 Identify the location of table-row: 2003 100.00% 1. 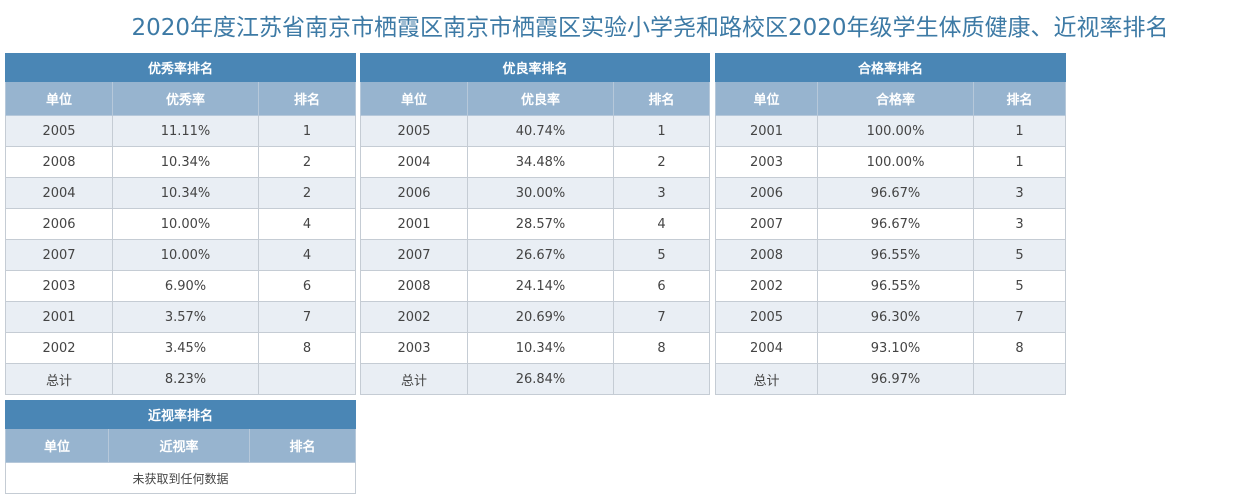
(891, 162).